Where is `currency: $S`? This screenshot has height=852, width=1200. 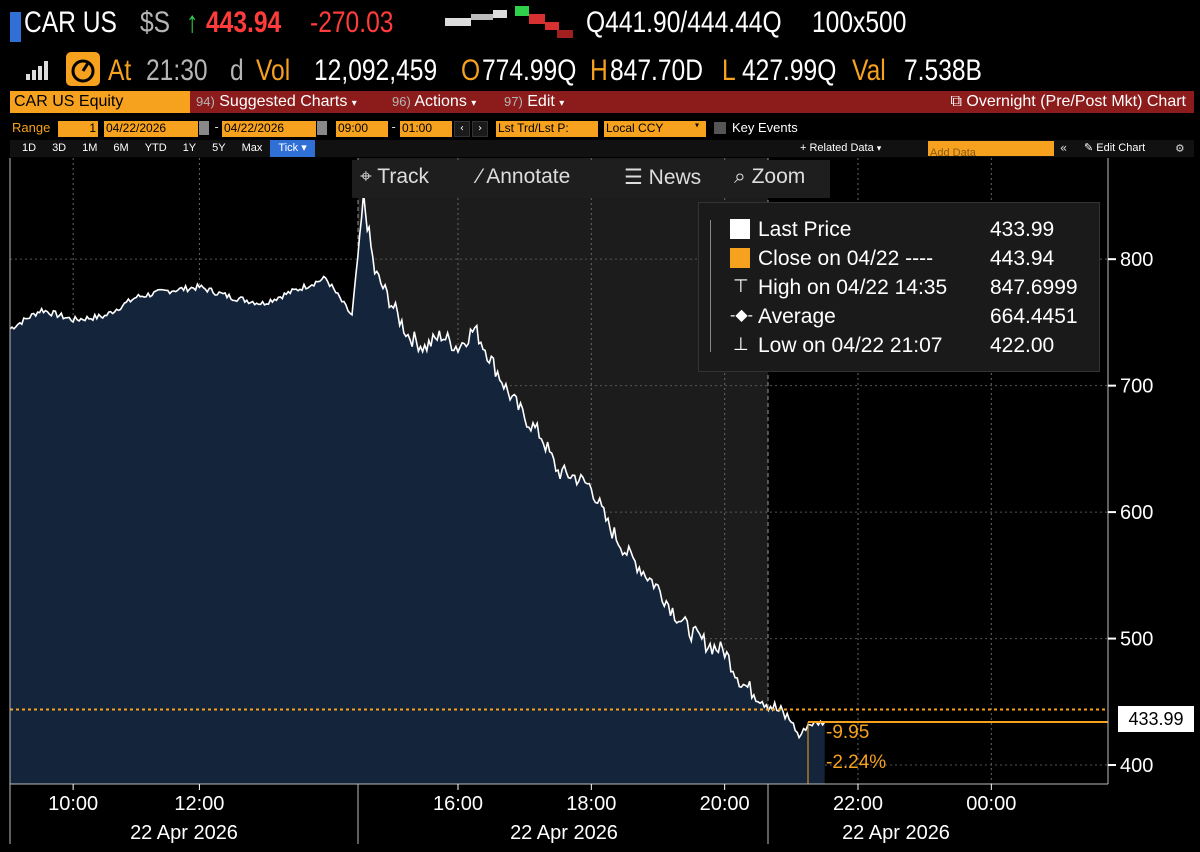
currency: $S is located at coordinates (155, 22).